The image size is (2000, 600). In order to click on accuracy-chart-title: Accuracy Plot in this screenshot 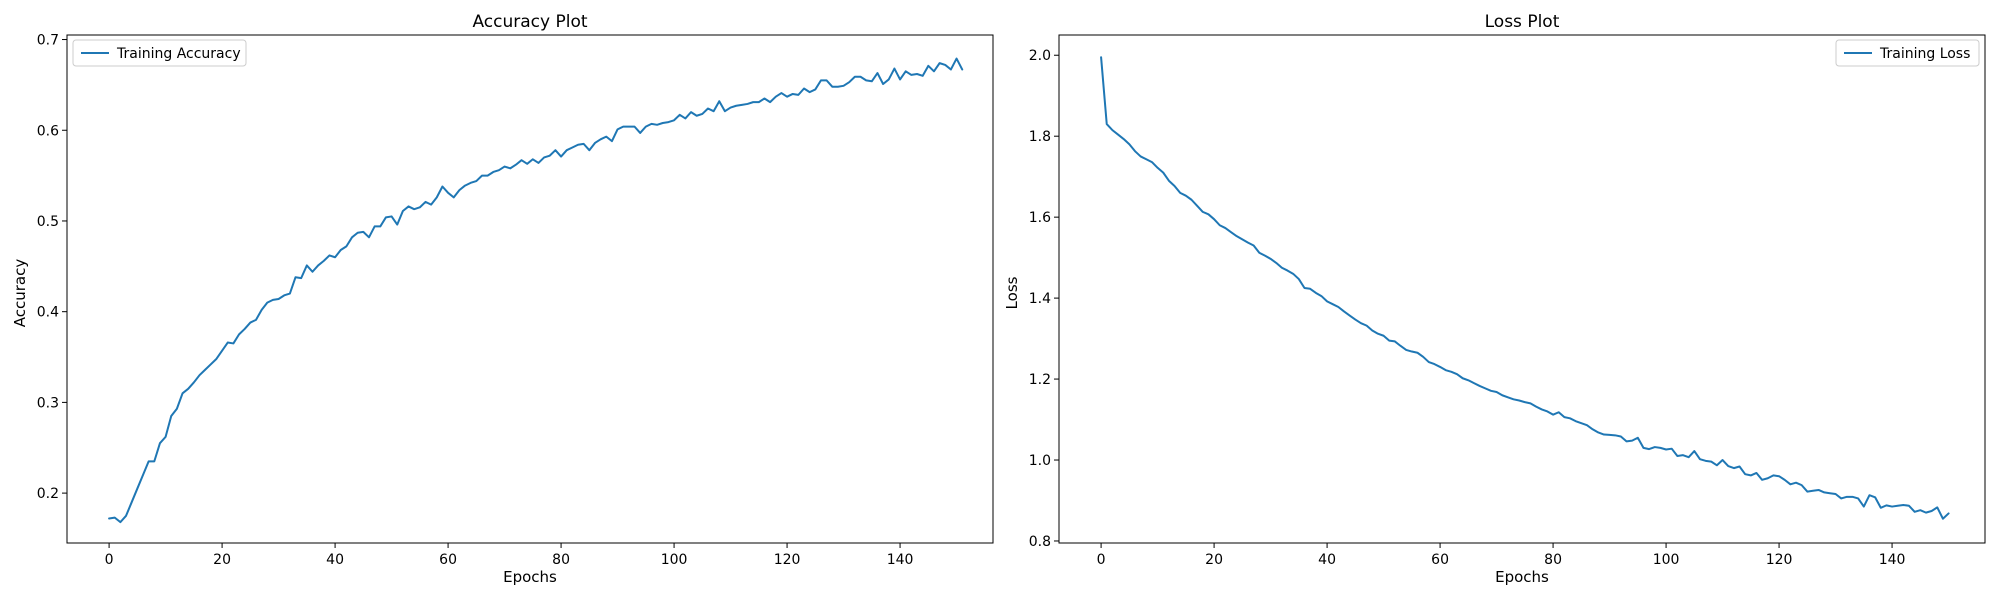, I will do `click(529, 22)`.